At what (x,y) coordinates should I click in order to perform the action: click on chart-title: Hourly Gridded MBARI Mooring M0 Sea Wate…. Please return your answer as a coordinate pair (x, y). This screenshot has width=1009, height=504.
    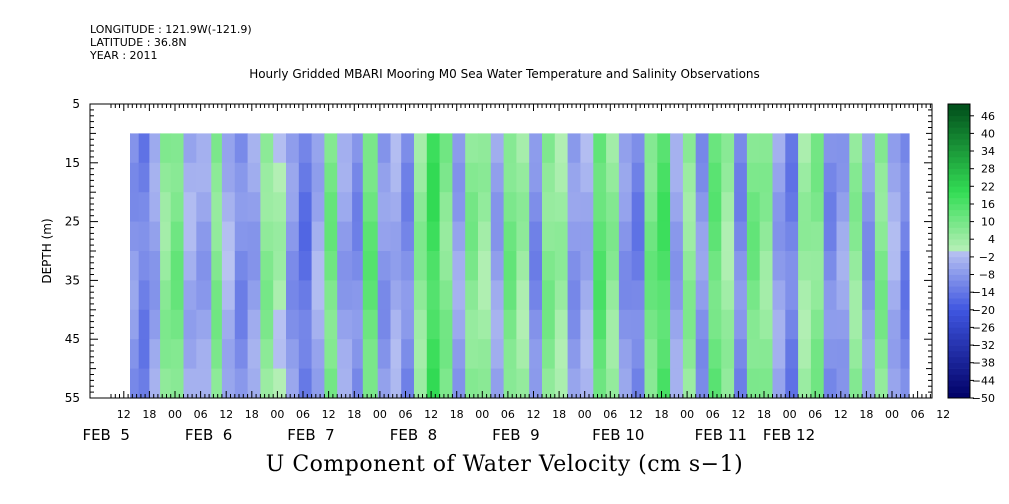
    Looking at the image, I should click on (504, 74).